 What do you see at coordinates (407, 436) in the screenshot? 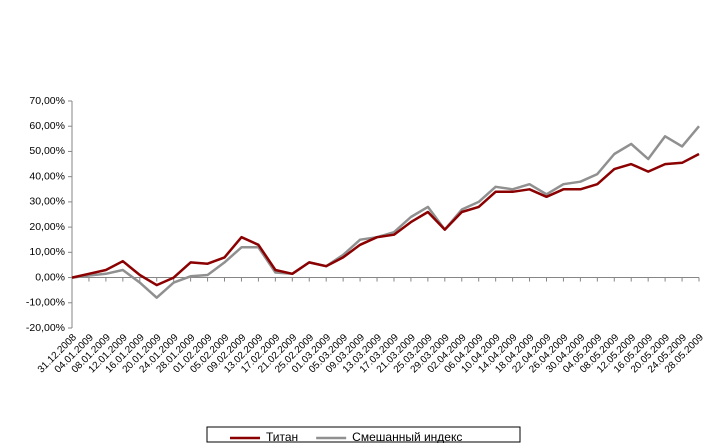
I see `legend-label: Смешанный индекс` at bounding box center [407, 436].